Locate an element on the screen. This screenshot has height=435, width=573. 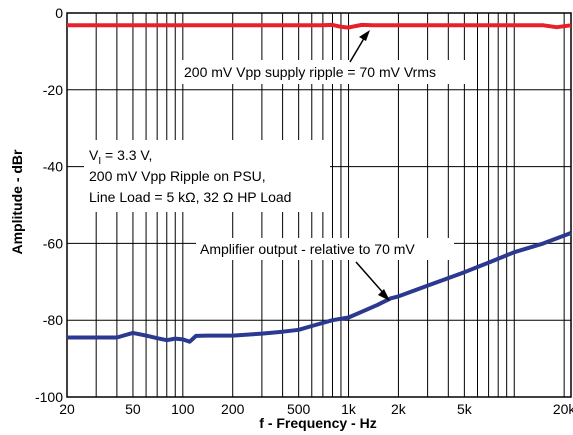
y-tick-label: -80 is located at coordinates (53, 320).